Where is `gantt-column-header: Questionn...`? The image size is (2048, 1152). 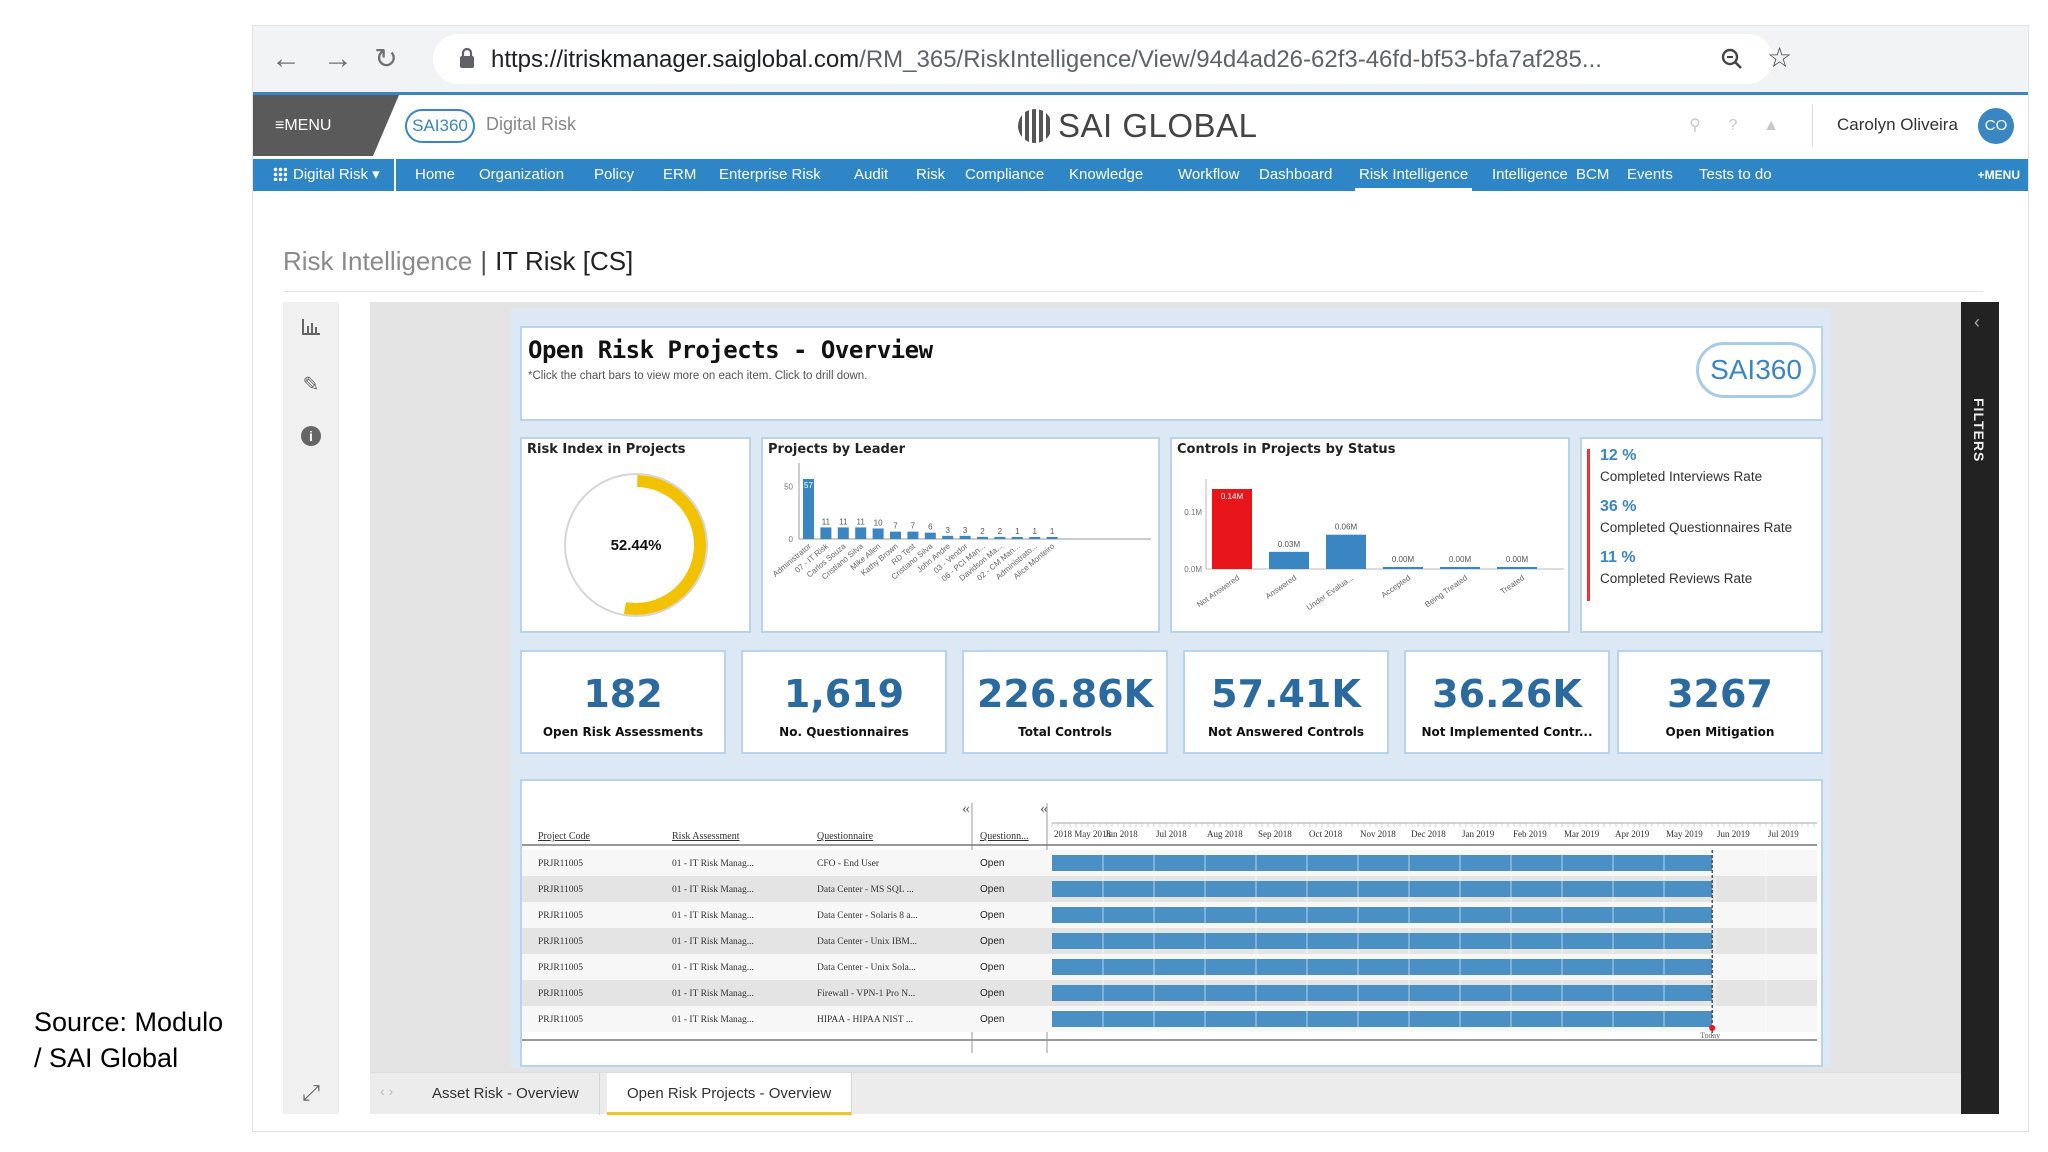
gantt-column-header: Questionn... is located at coordinates (1004, 836).